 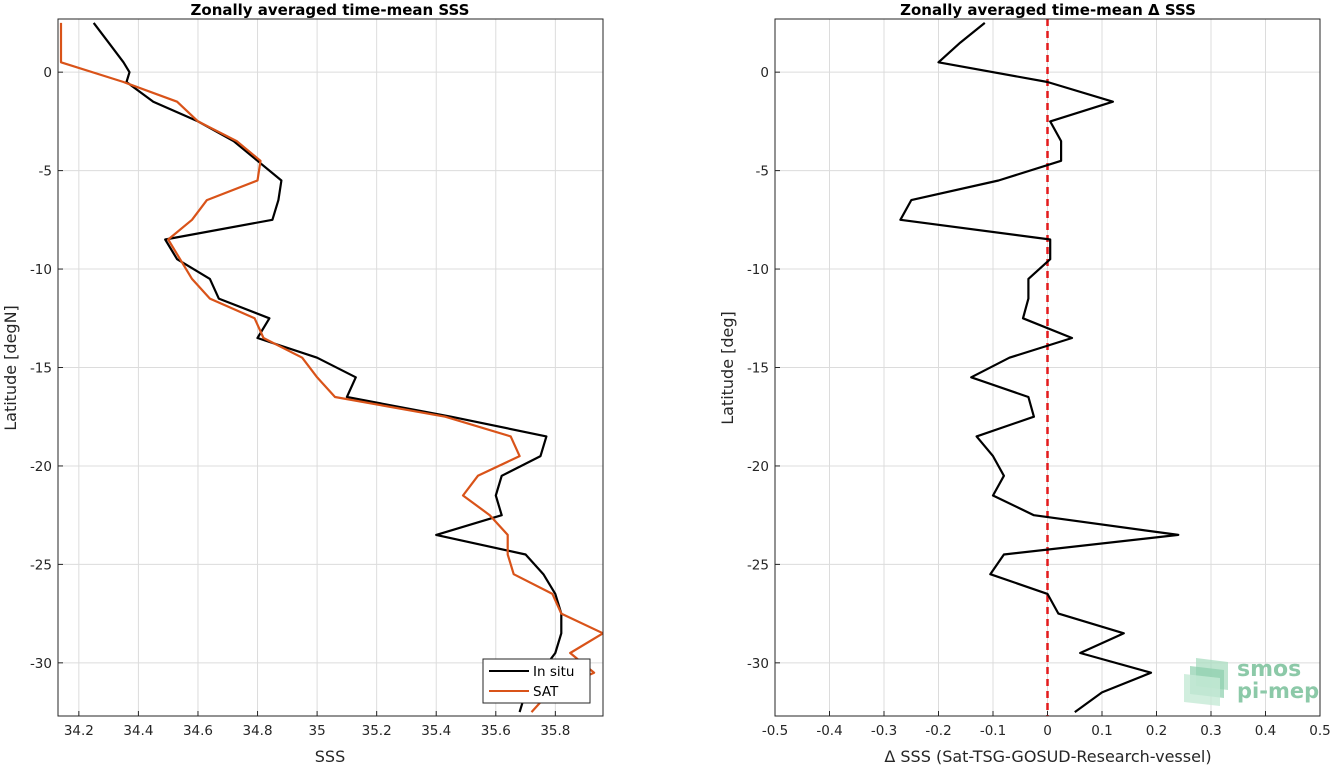 What do you see at coordinates (546, 692) in the screenshot?
I see `legend-label-sat: SAT` at bounding box center [546, 692].